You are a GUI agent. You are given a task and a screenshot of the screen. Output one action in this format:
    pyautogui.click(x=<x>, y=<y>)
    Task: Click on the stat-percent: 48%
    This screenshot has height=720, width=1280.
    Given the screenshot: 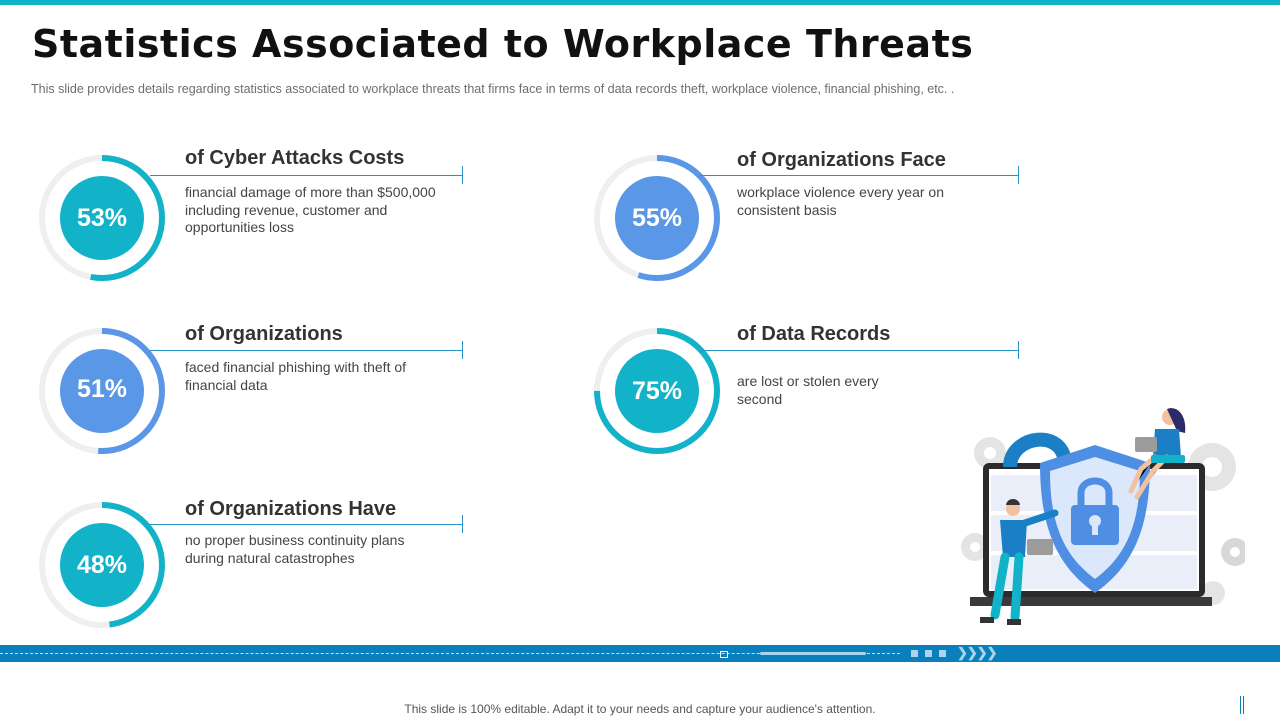 What is the action you would take?
    pyautogui.click(x=102, y=564)
    